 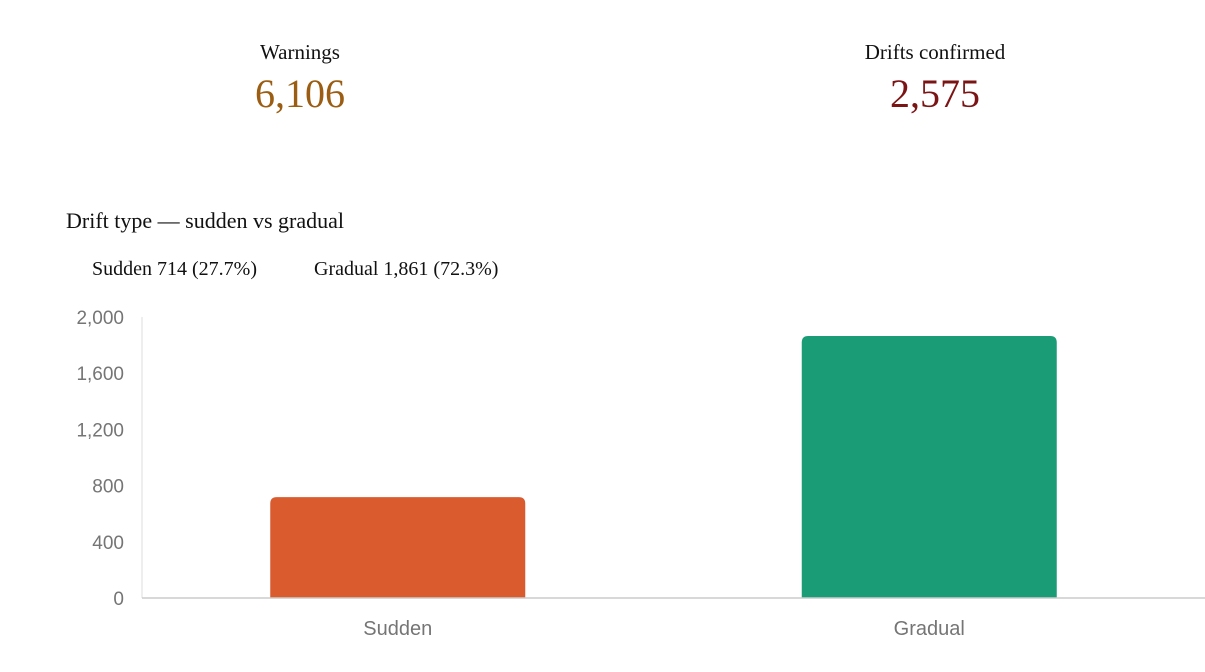 I want to click on legend-item-sudden: Sudden 714 (27.7%), so click(x=174, y=269).